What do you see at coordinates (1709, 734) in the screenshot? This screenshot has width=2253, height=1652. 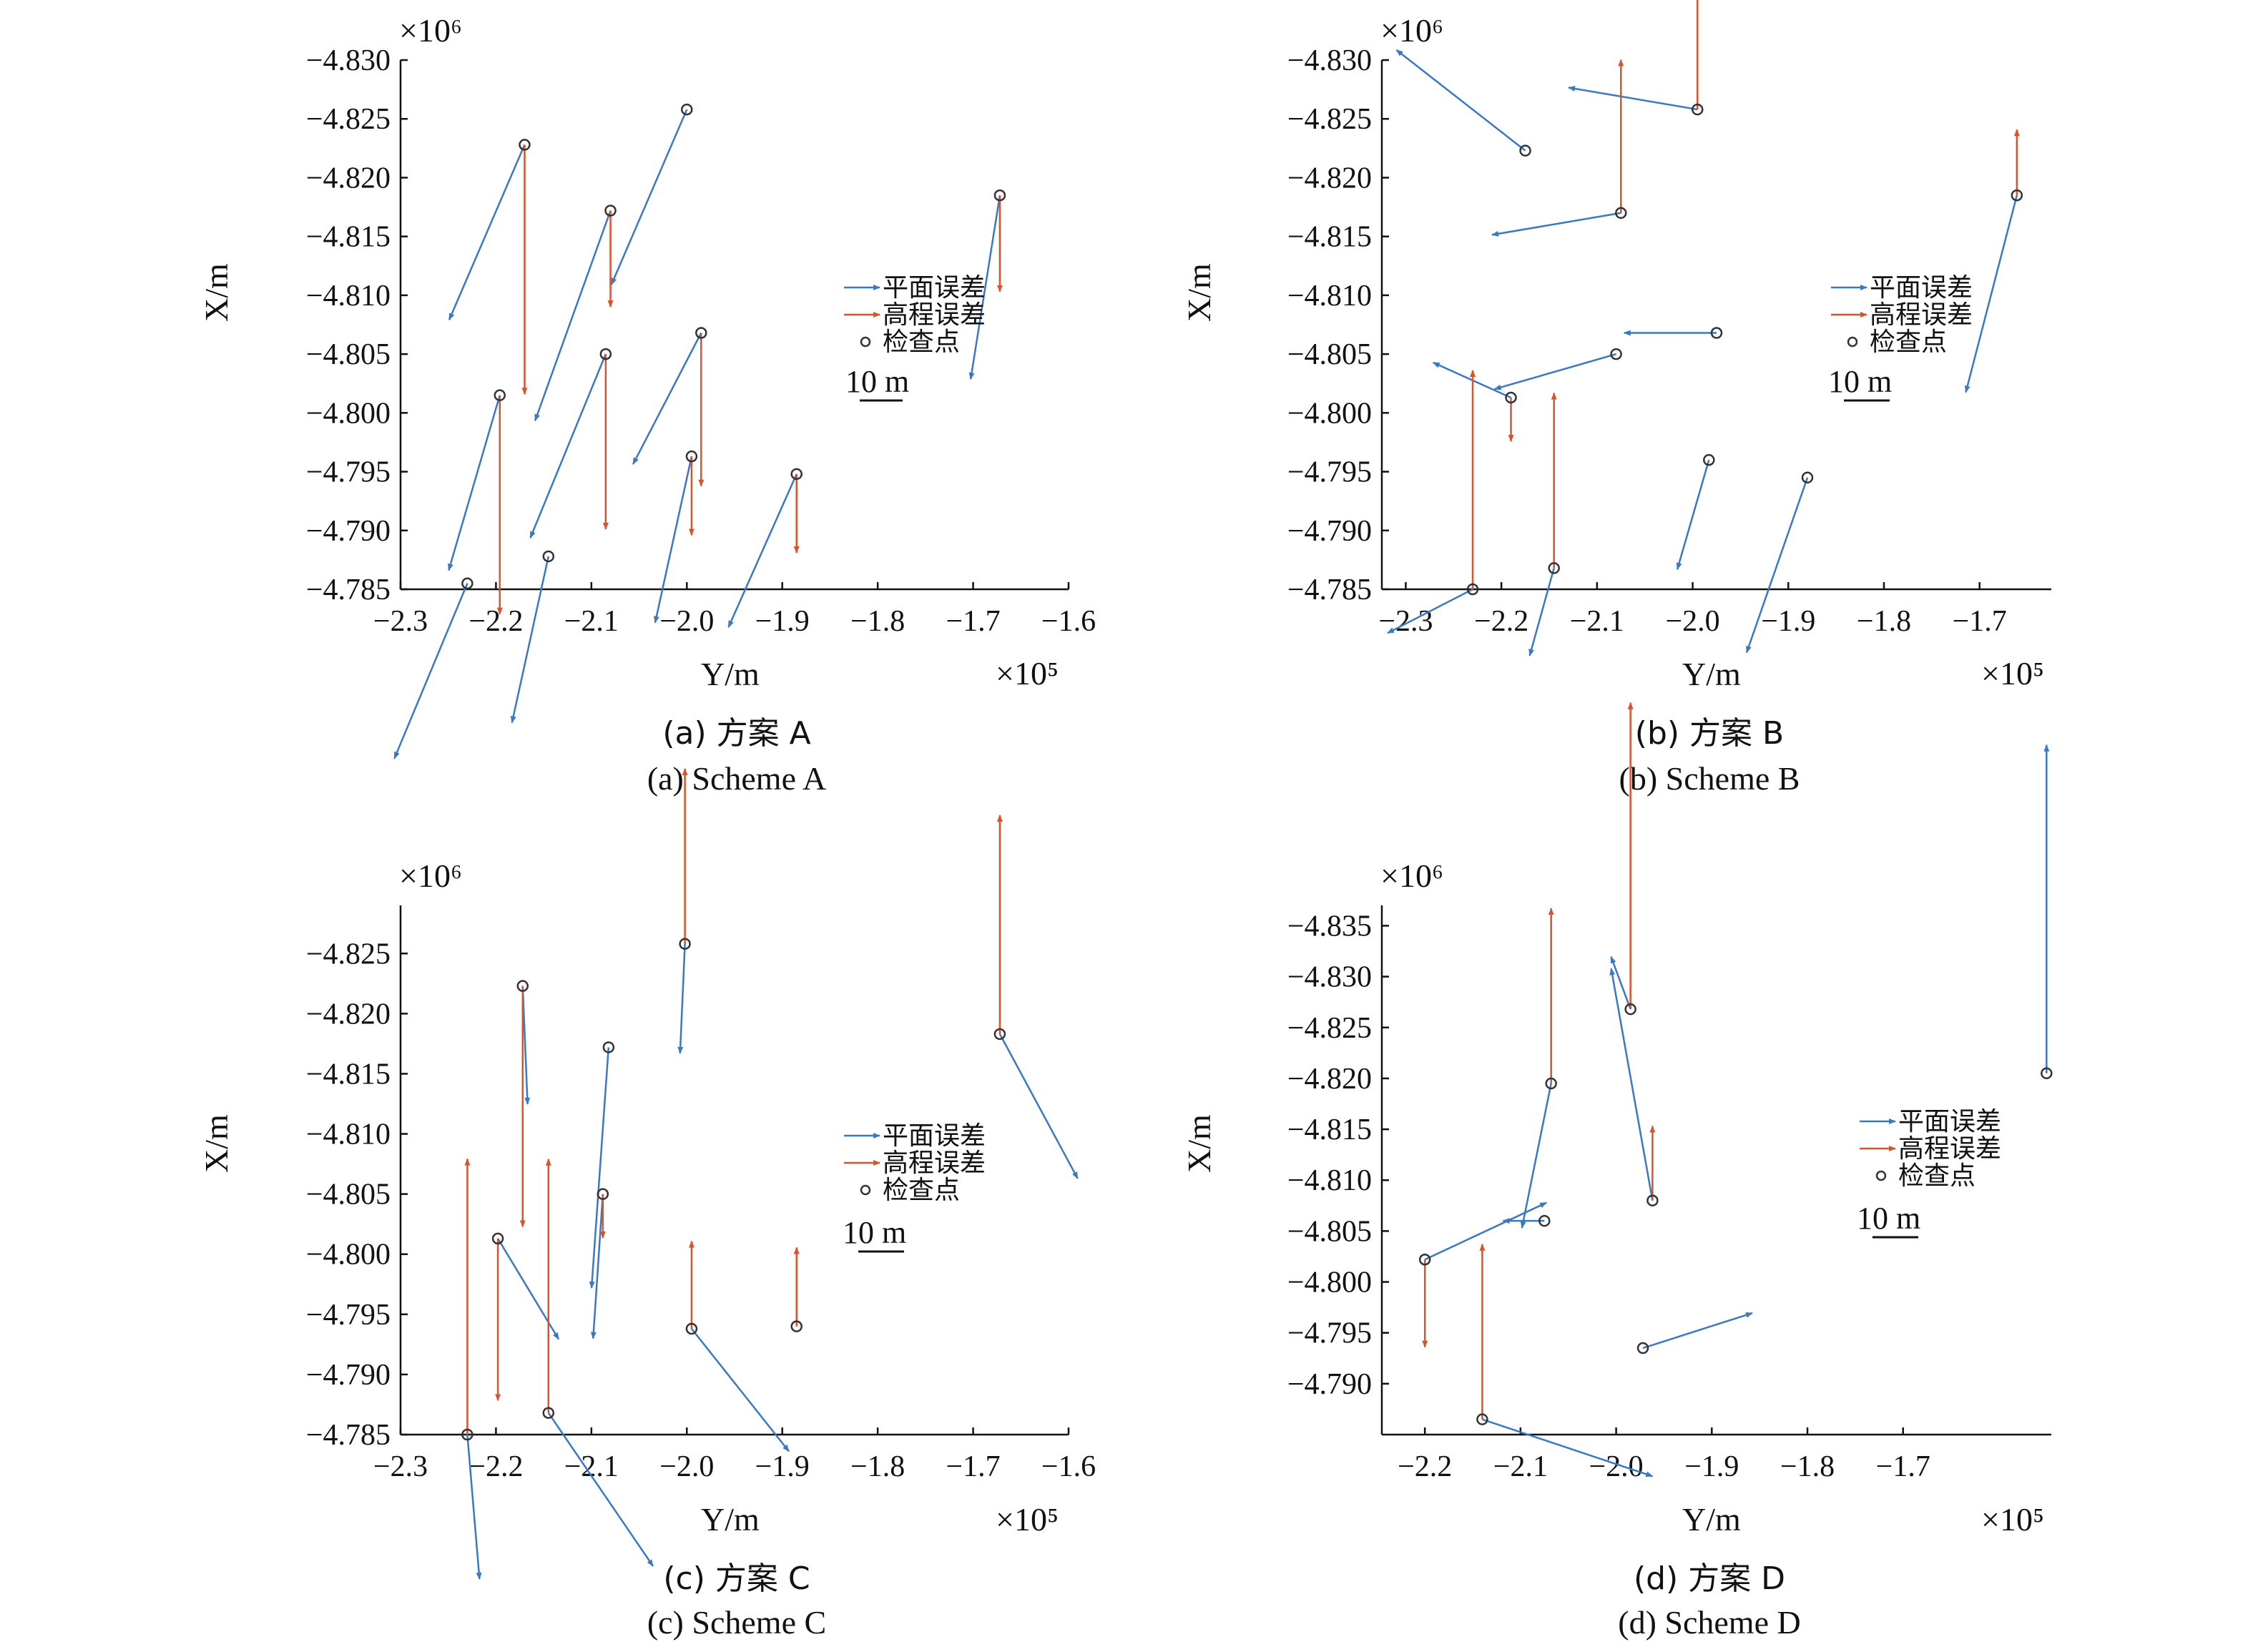 I see `caption-cn: (b) 方案 B` at bounding box center [1709, 734].